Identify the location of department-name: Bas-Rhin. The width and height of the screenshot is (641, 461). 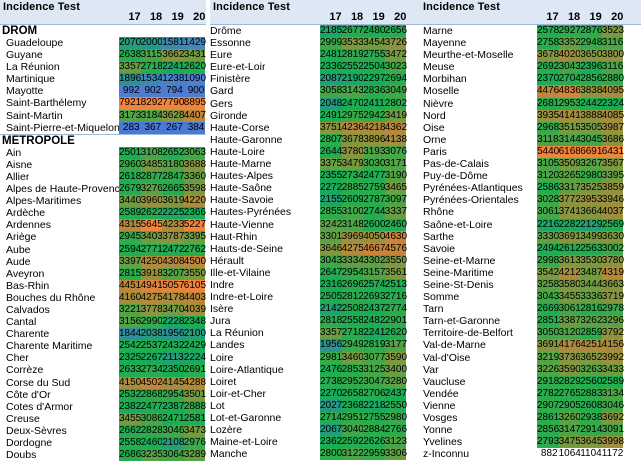
(28, 285).